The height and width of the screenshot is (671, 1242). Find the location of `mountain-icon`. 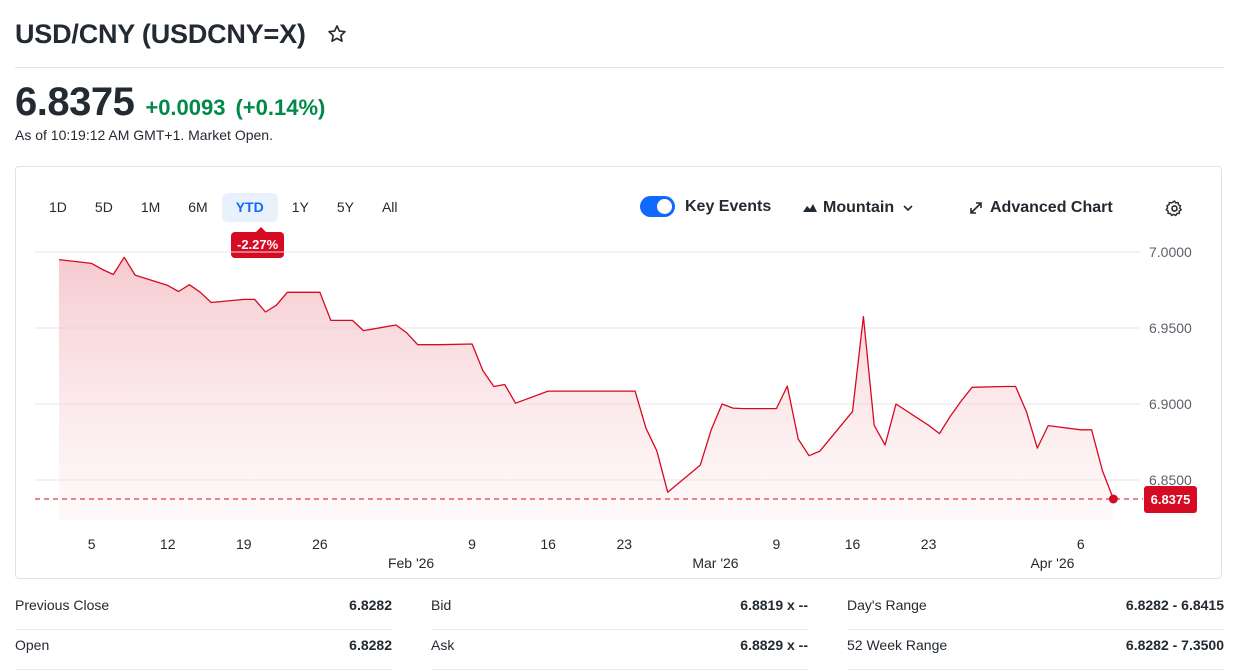

mountain-icon is located at coordinates (810, 208).